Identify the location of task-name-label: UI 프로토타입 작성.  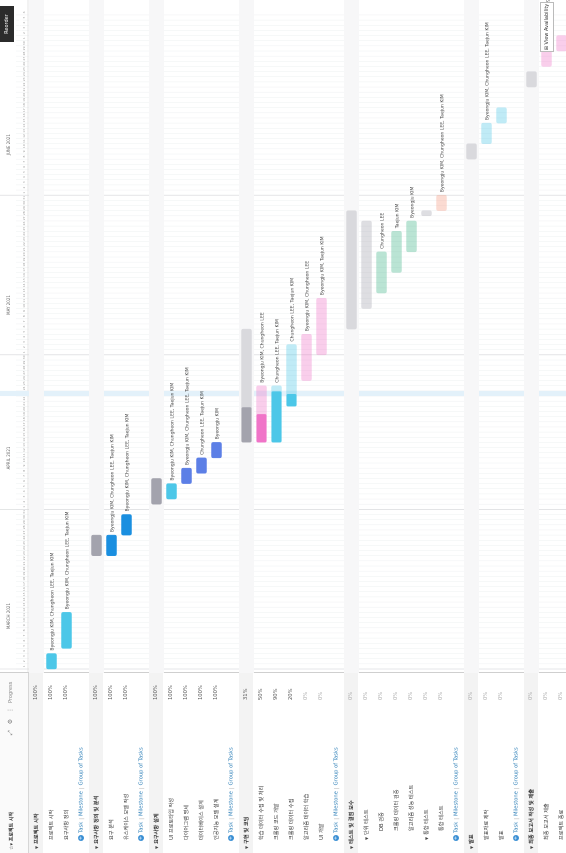
(172, 818).